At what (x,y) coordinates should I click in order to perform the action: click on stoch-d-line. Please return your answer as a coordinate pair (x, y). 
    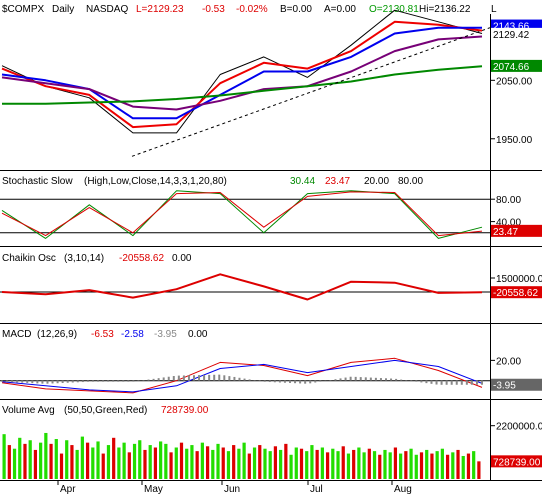
    Looking at the image, I should click on (242, 214).